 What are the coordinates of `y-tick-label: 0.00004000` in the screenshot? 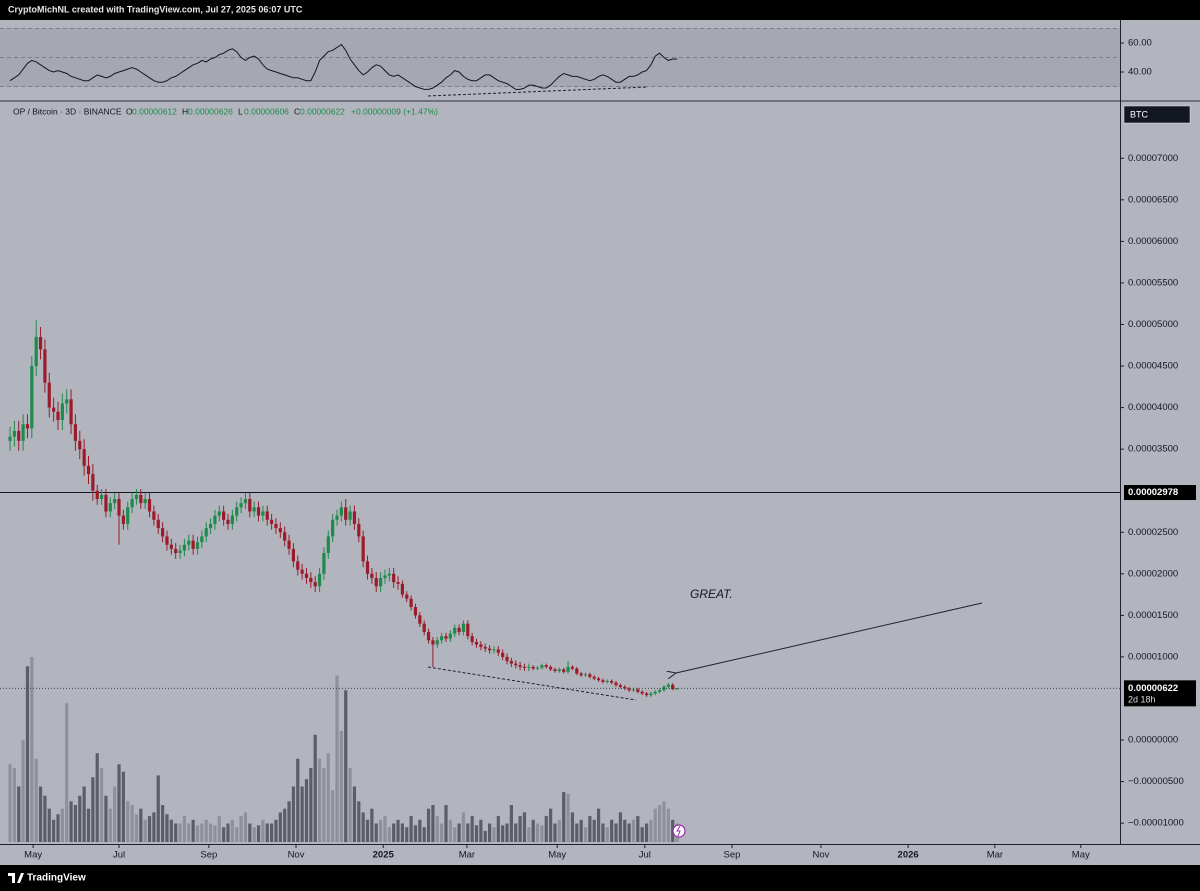 It's located at (1153, 407).